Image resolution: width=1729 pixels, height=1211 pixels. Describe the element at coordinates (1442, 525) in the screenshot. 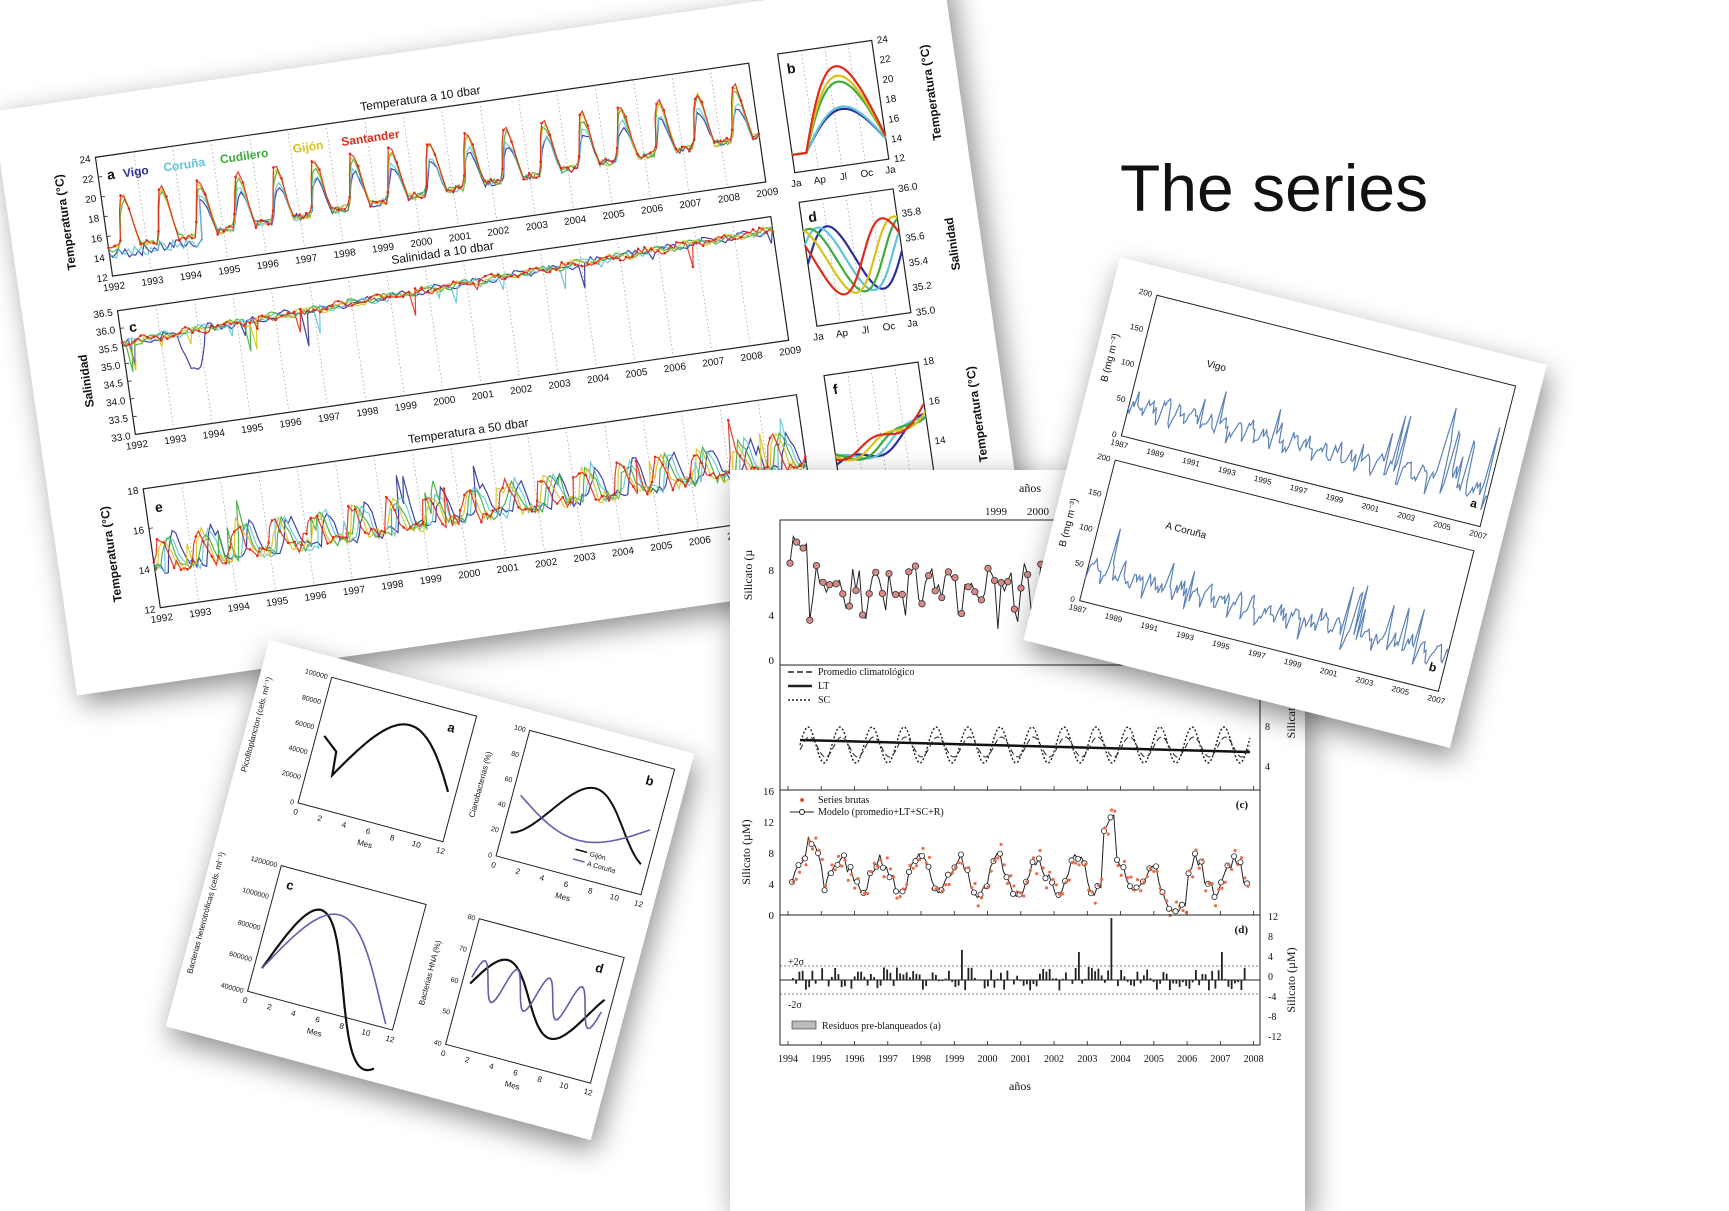

I see `x-tick: 2005` at that location.